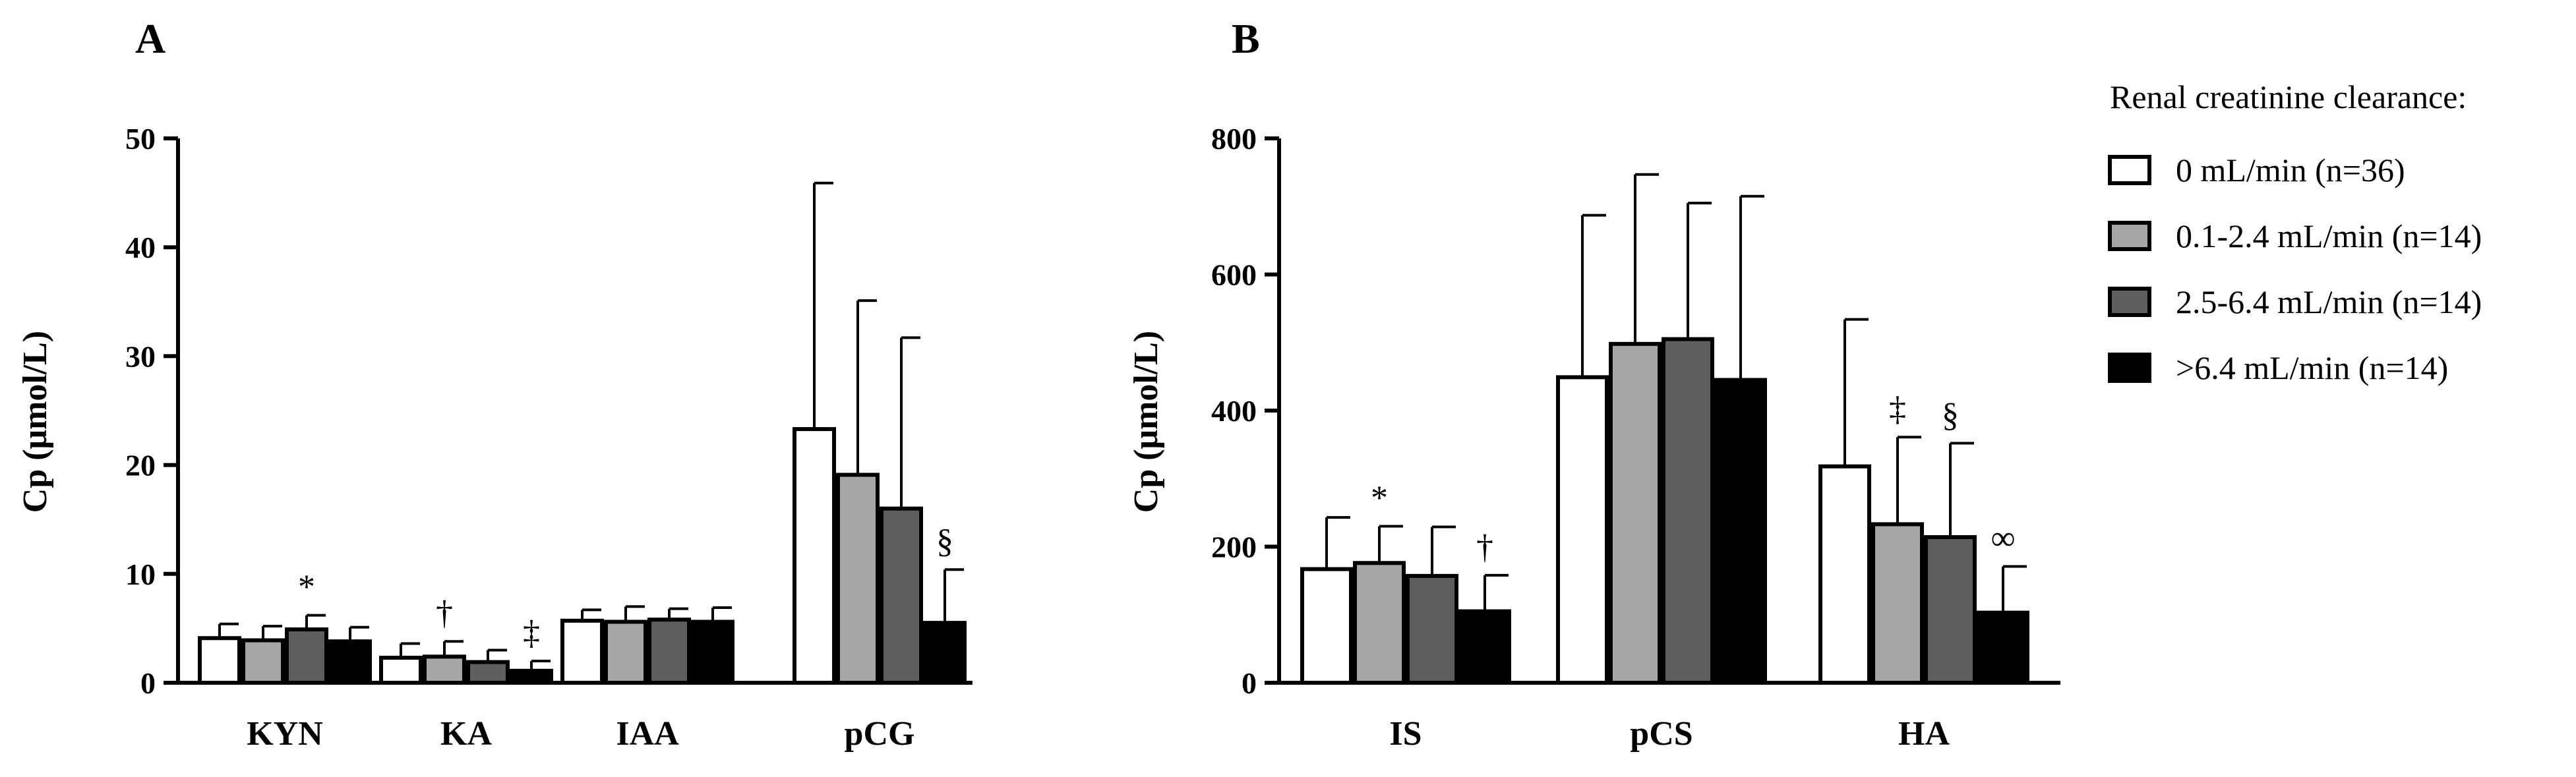 The width and height of the screenshot is (2576, 777). I want to click on panel-b-bar-ha-s2, so click(1950, 610).